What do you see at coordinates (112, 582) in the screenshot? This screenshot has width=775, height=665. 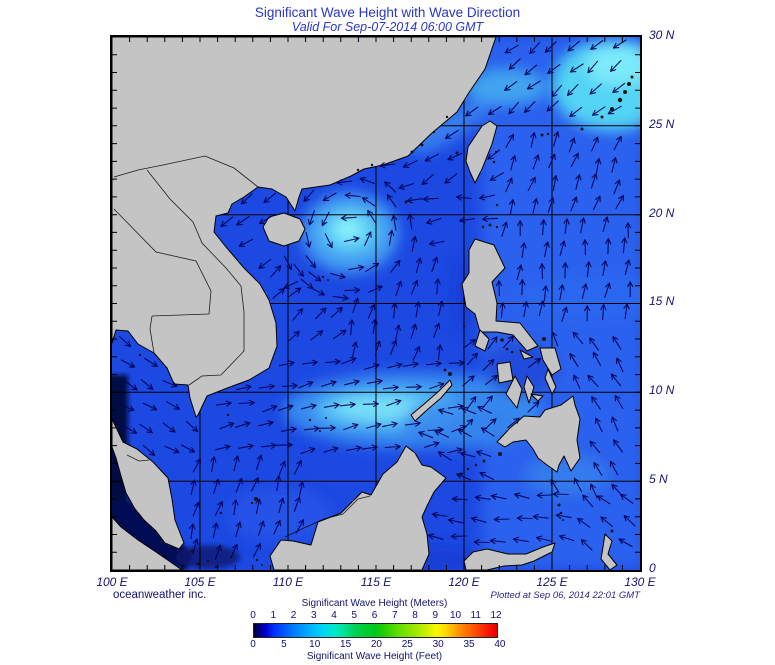 I see `lon-label: 100 E` at bounding box center [112, 582].